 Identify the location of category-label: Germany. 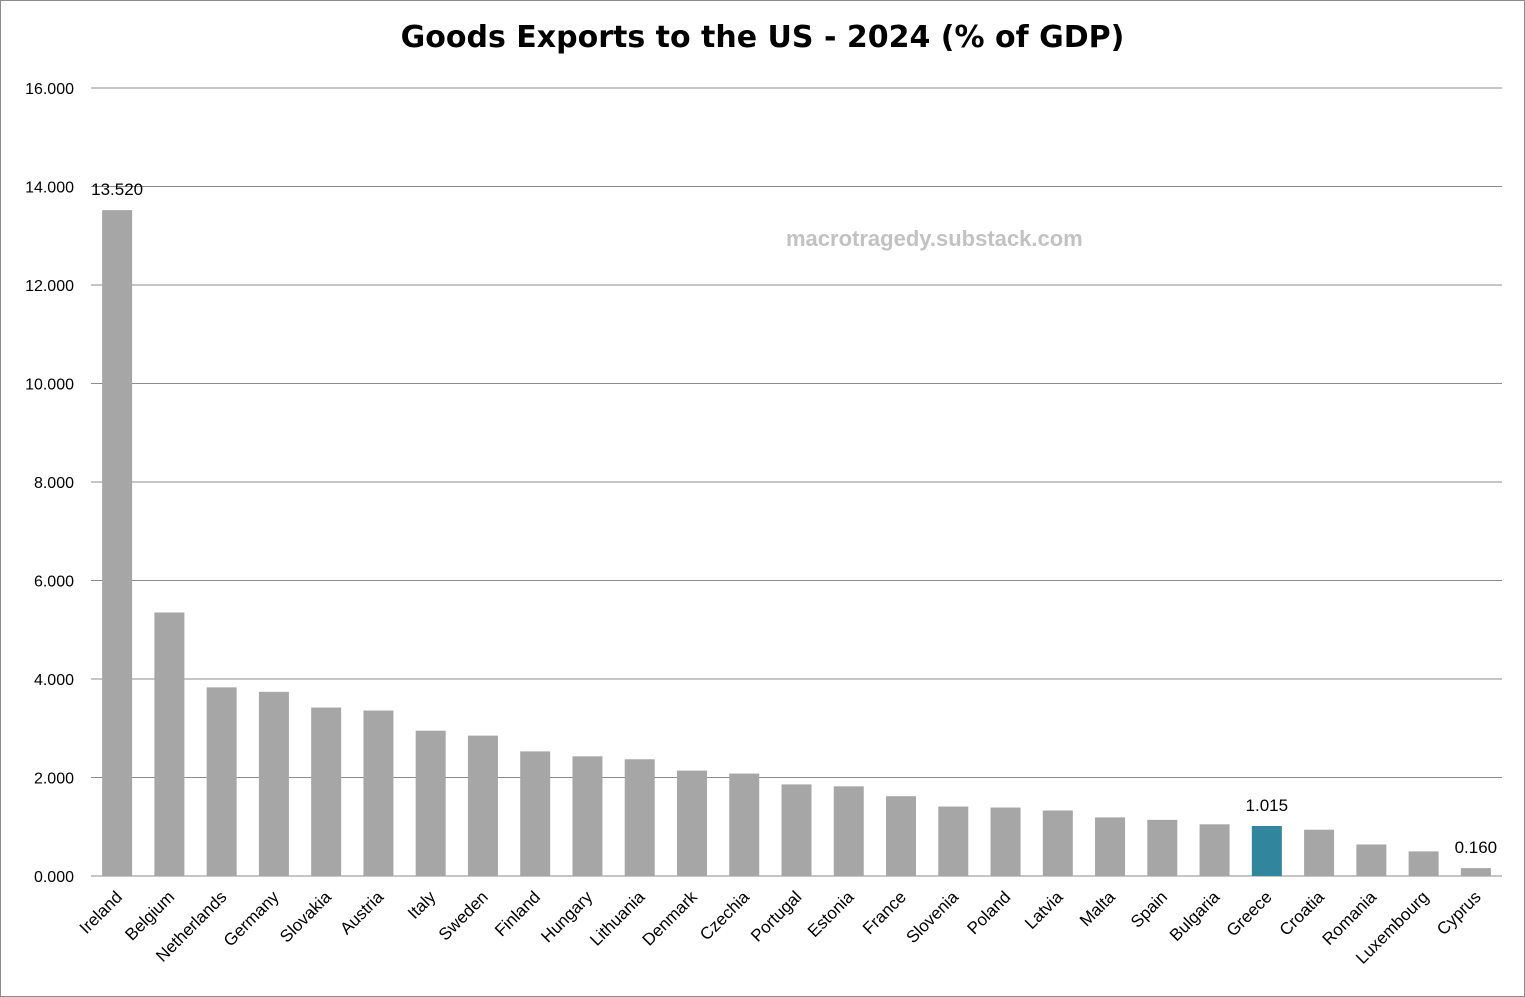
(251, 918).